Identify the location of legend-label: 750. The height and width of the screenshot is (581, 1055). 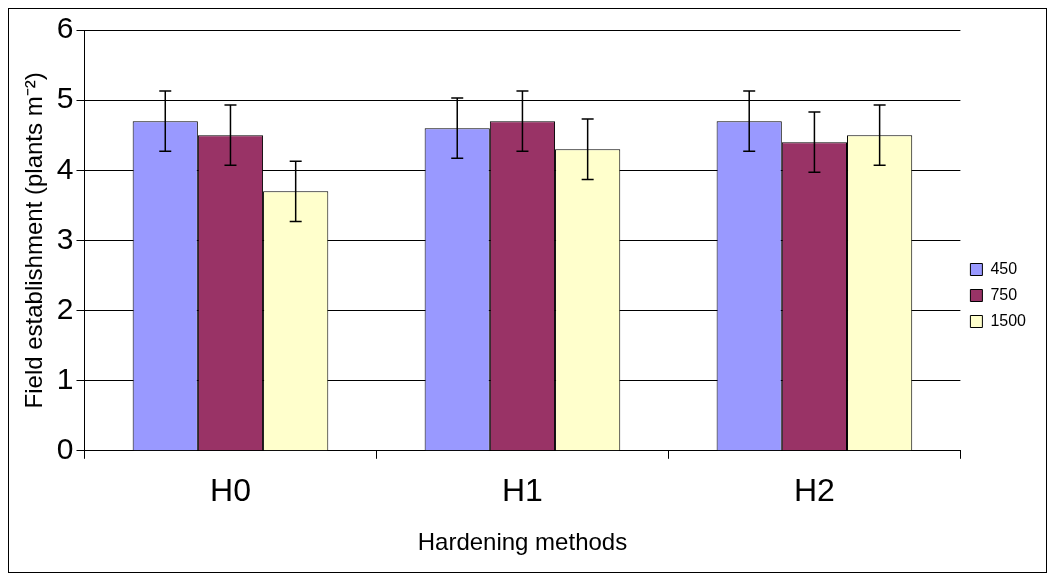
(1004, 294).